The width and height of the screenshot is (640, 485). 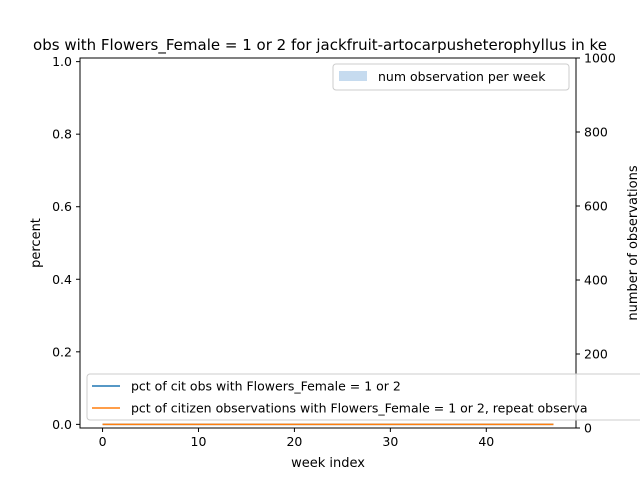 I want to click on legend-upper-frame, so click(x=451, y=77).